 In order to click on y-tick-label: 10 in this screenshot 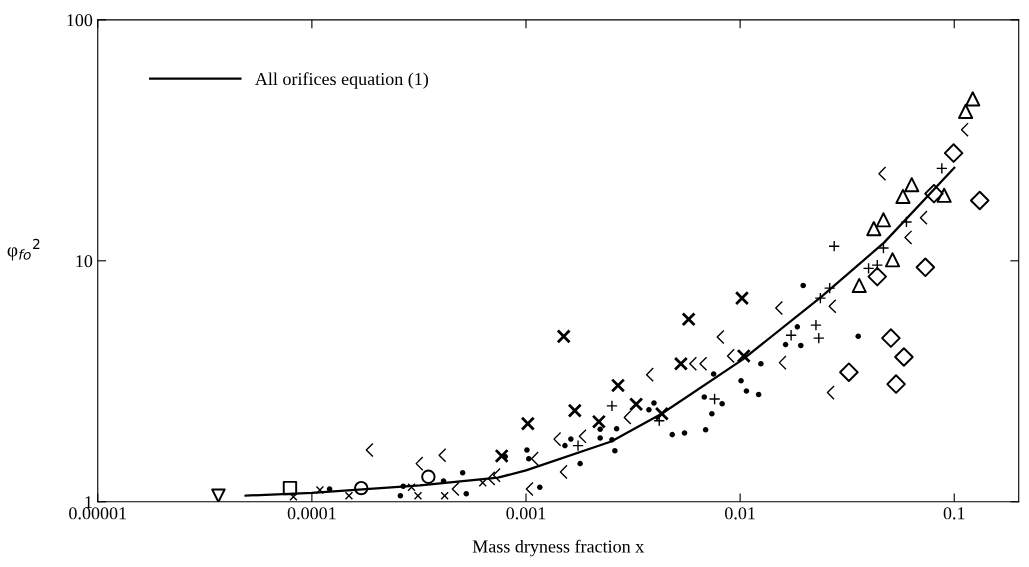, I will do `click(84, 261)`.